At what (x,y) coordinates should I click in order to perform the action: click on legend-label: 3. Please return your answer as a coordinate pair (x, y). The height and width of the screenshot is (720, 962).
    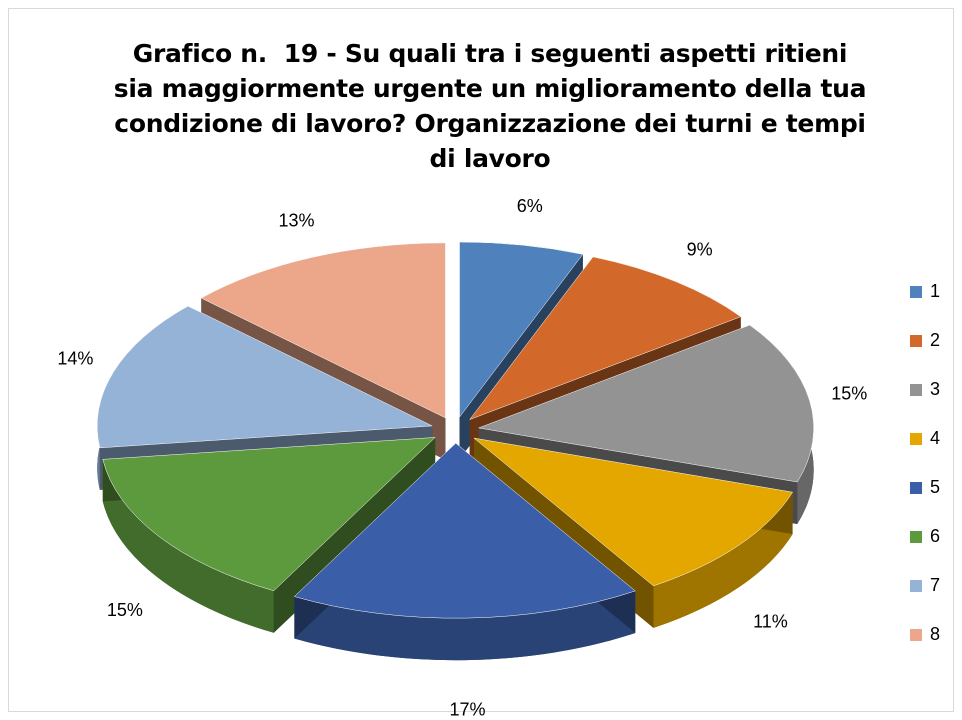
    Looking at the image, I should click on (935, 389).